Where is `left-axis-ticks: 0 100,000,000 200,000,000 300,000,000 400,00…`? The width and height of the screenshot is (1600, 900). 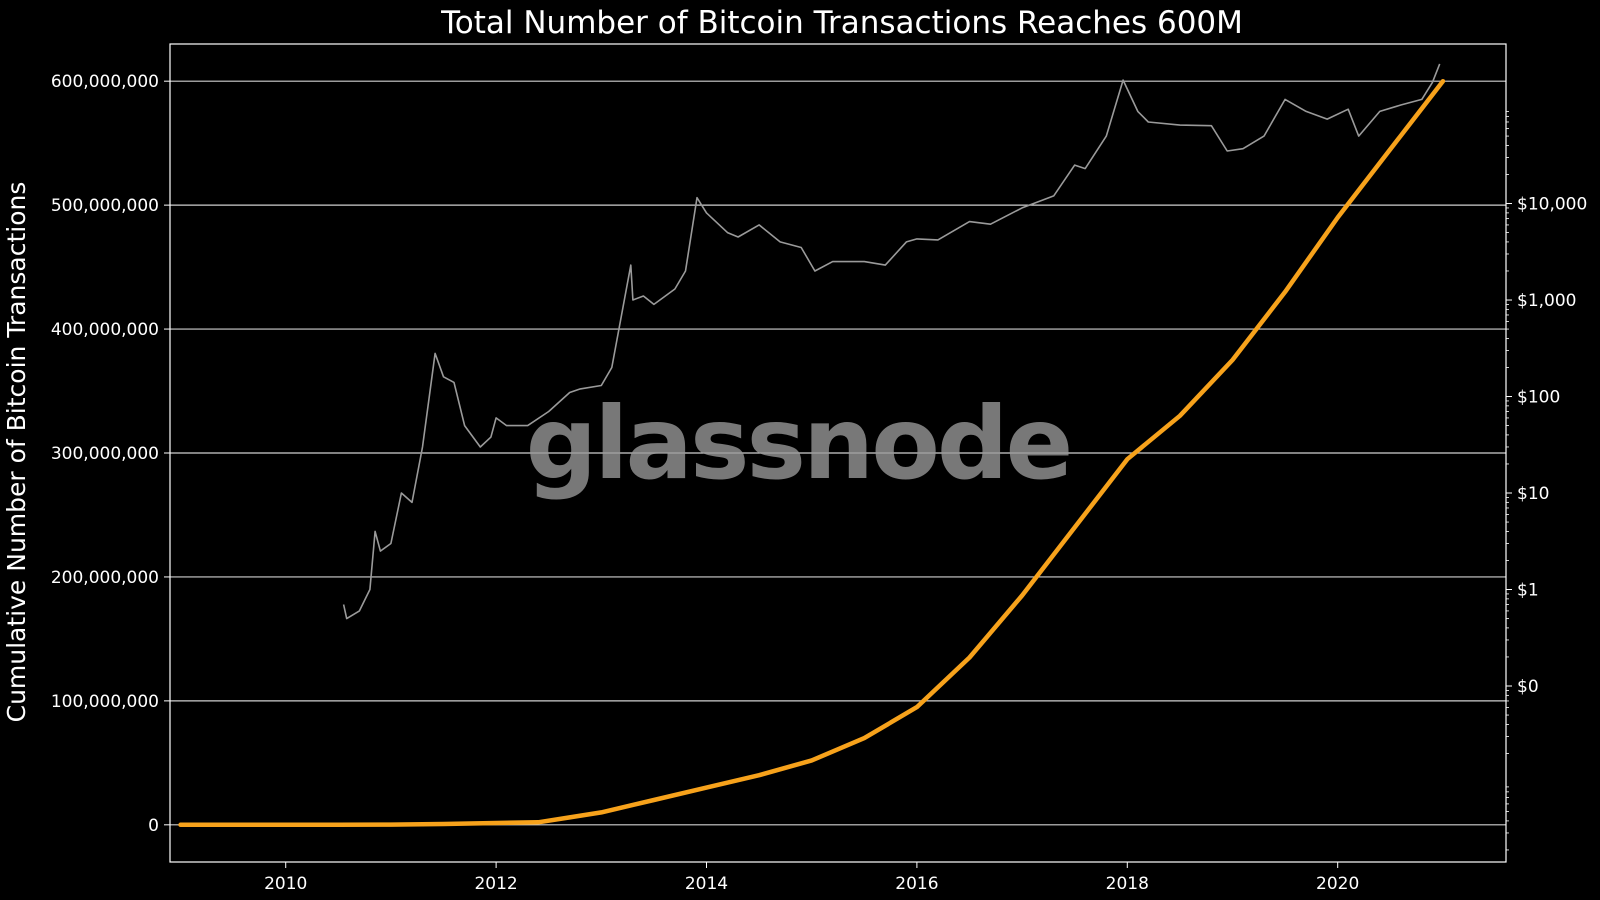
left-axis-ticks: 0 100,000,000 200,000,000 300,000,000 400,00… is located at coordinates (110, 454).